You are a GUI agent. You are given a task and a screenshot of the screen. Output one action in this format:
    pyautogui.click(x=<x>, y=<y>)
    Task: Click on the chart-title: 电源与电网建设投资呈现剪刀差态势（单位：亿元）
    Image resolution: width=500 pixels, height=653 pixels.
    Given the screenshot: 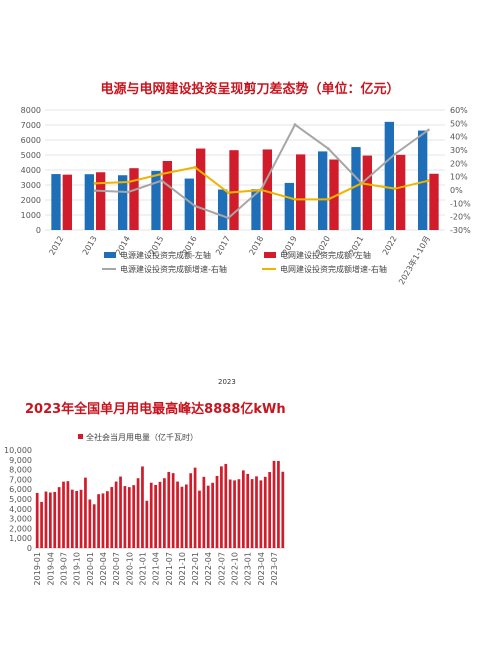 What is the action you would take?
    pyautogui.click(x=249, y=89)
    